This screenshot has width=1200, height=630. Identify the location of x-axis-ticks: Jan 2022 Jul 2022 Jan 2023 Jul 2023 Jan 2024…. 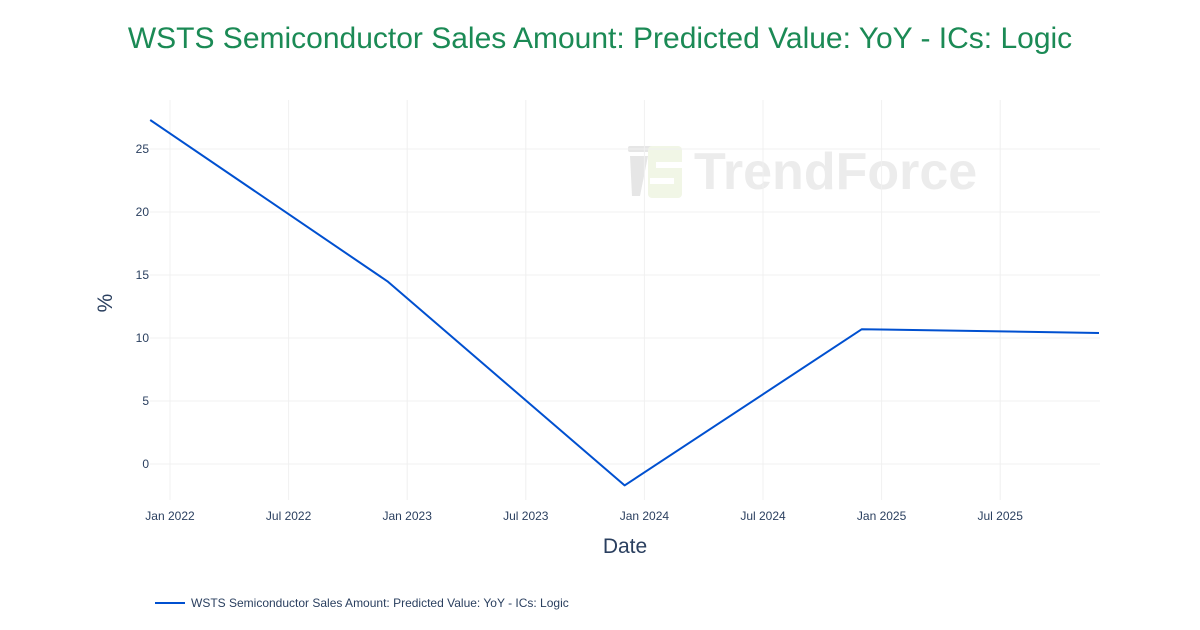
(584, 516).